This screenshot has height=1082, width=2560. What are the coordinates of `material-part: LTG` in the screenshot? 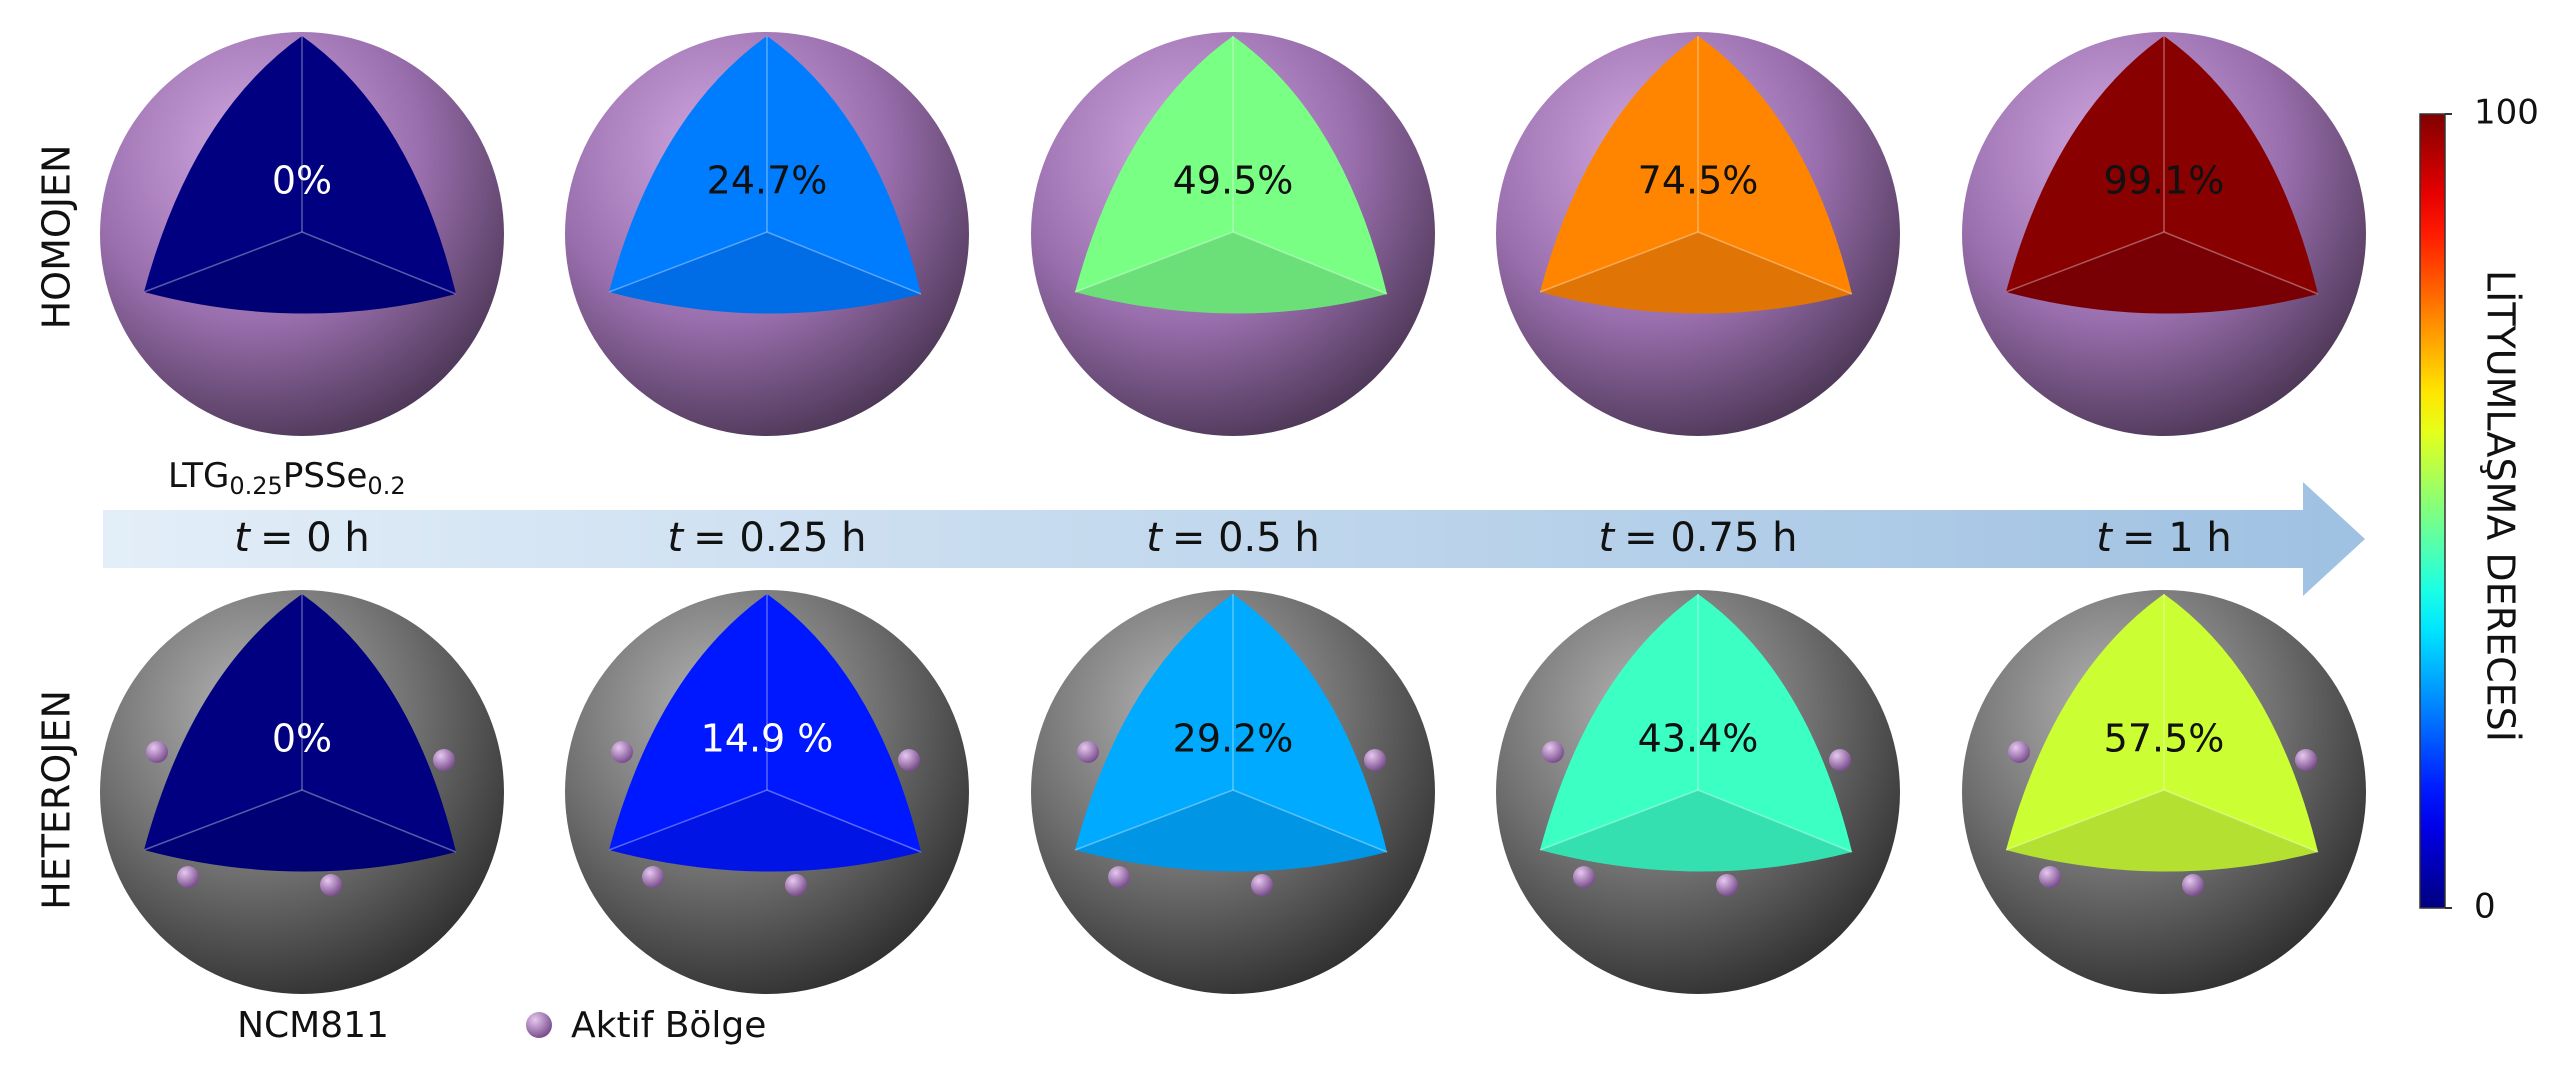 It's located at (198, 476).